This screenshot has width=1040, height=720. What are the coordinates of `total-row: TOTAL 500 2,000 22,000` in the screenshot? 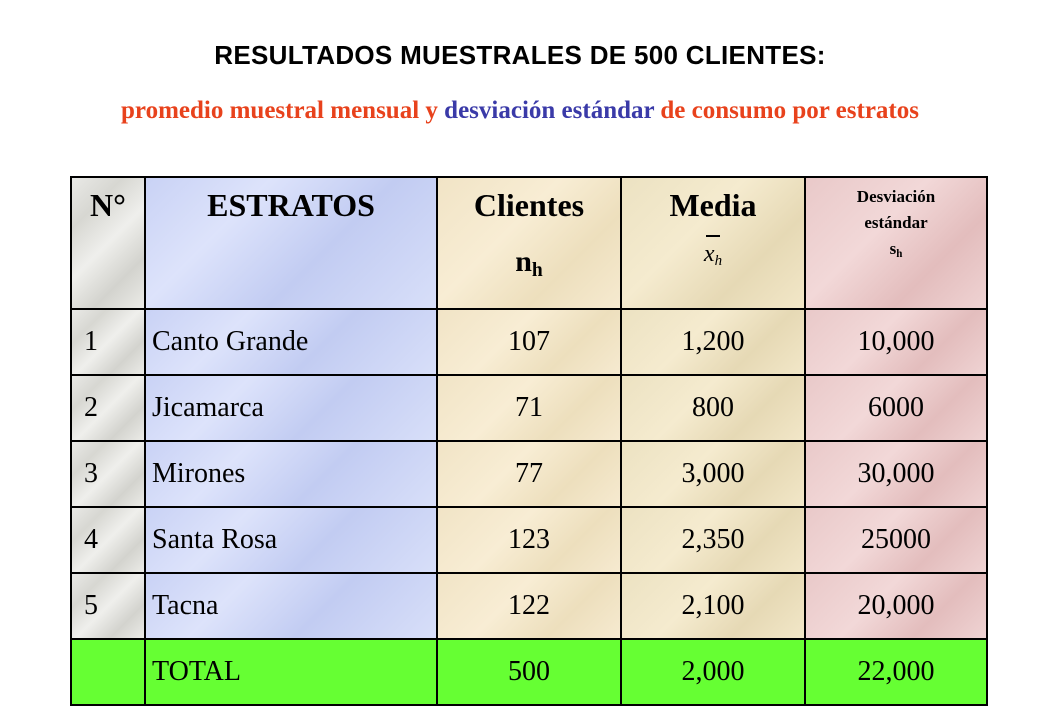 It's located at (529, 672).